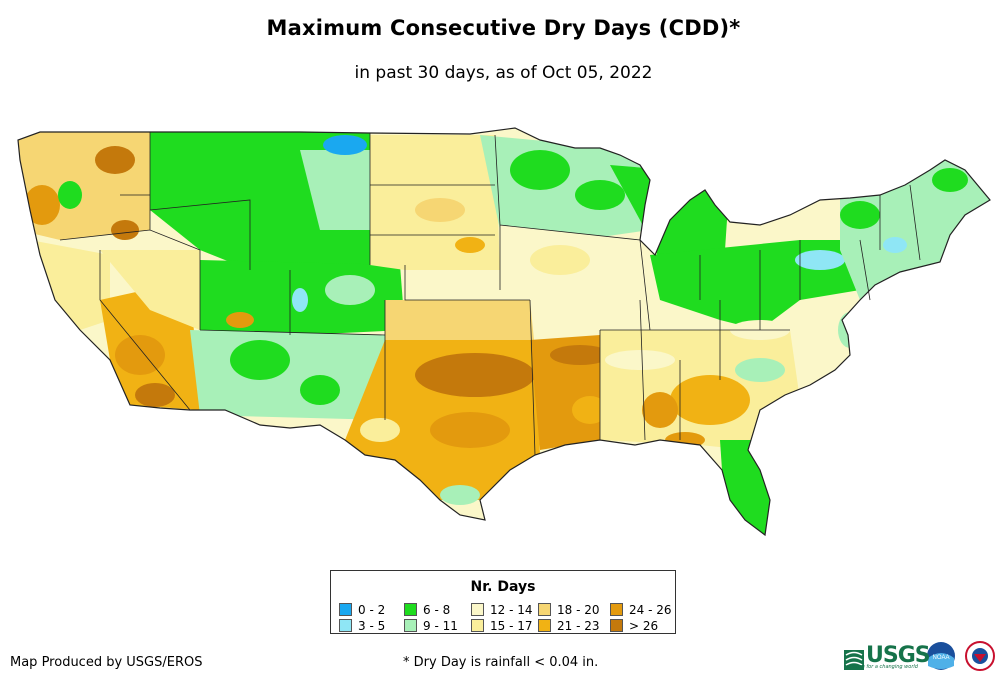  What do you see at coordinates (372, 626) in the screenshot?
I see `legend-label: 3 - 5` at bounding box center [372, 626].